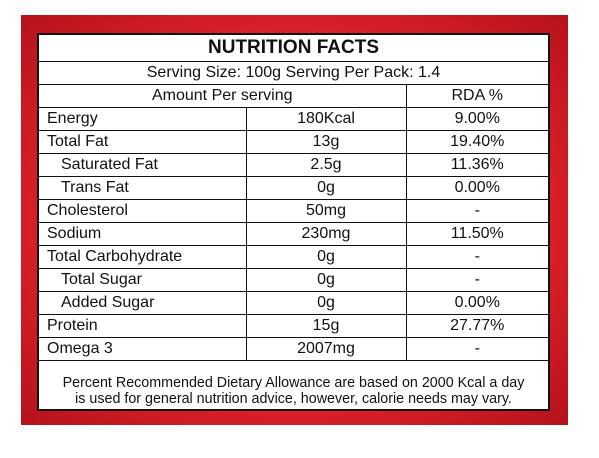  I want to click on amount: 15g, so click(326, 326).